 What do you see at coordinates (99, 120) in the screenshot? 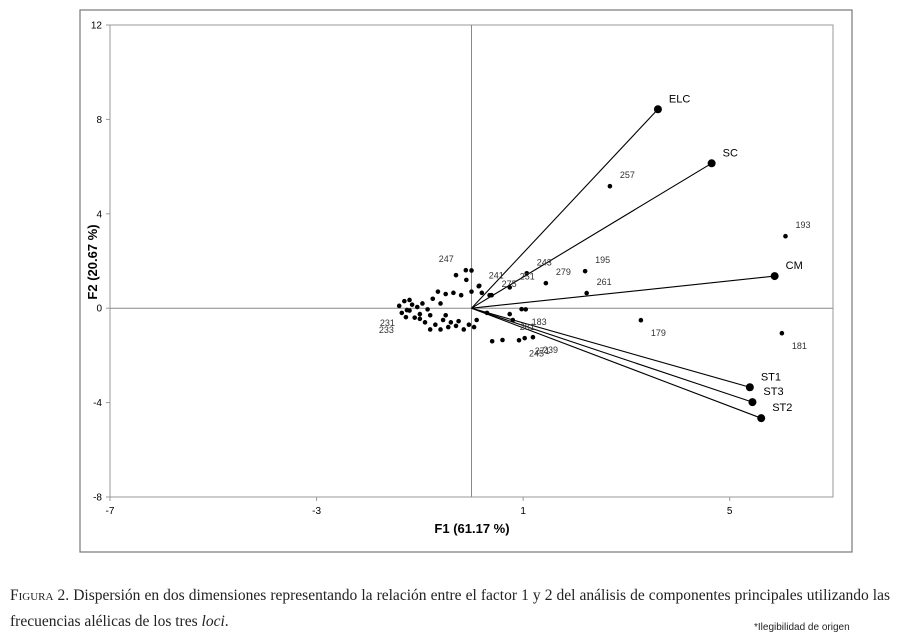
I see `y-tick-label: 8` at bounding box center [99, 120].